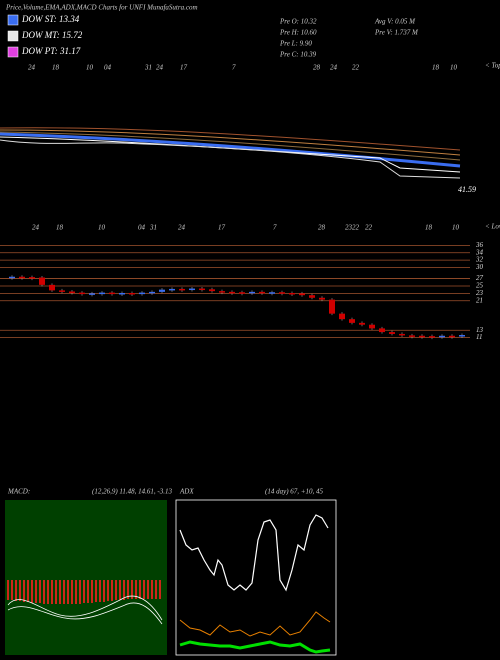 The image size is (500, 660). I want to click on y-tick-label: 23, so click(480, 293).